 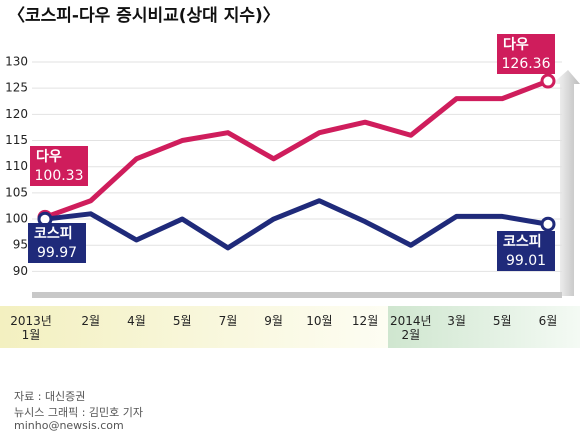 I want to click on y-tick-label: 125, so click(x=16, y=88).